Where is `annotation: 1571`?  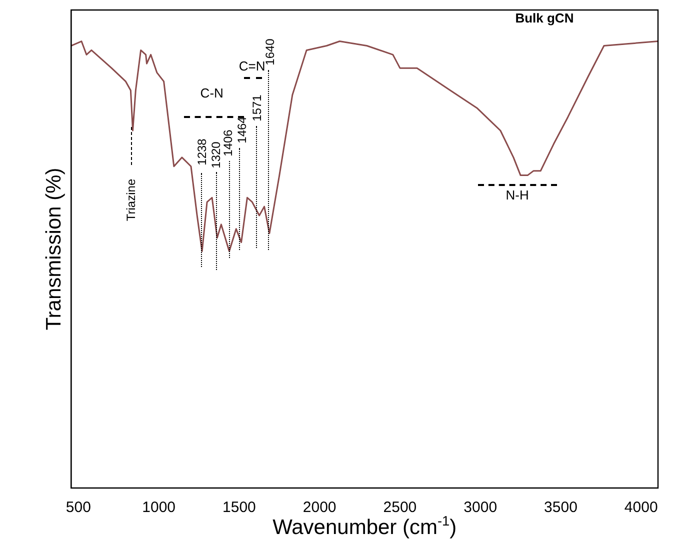 annotation: 1571 is located at coordinates (257, 108).